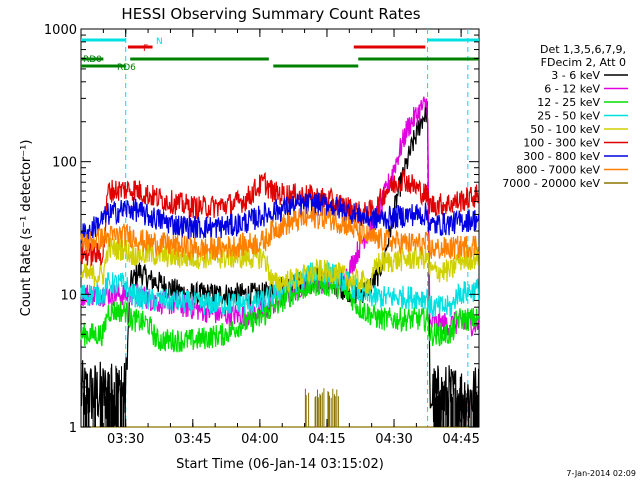  I want to click on y-tick-label-3: 1000, so click(60, 30).